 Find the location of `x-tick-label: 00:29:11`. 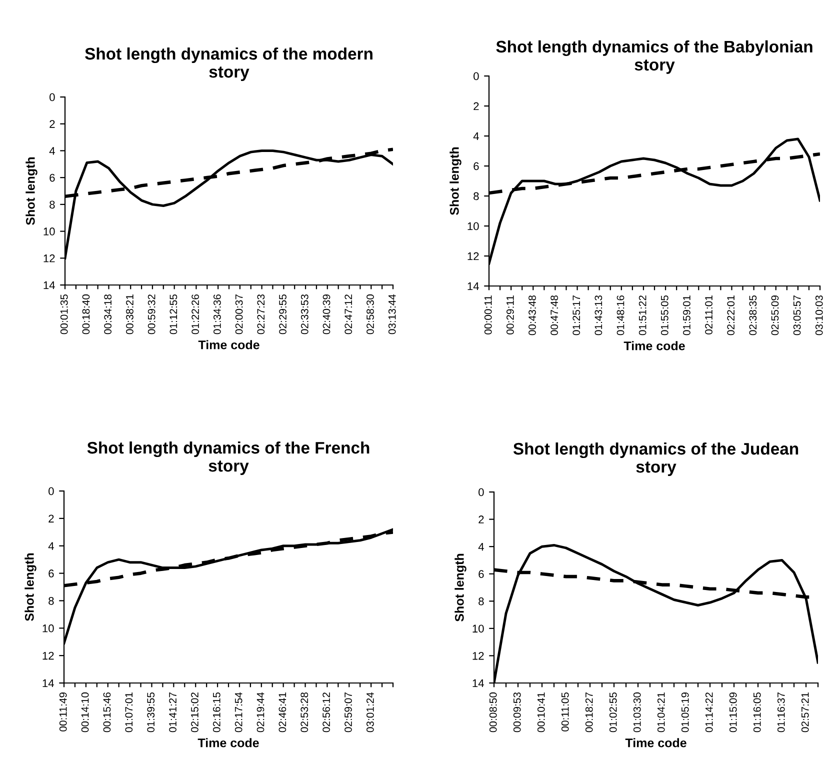

x-tick-label: 00:29:11 is located at coordinates (510, 315).